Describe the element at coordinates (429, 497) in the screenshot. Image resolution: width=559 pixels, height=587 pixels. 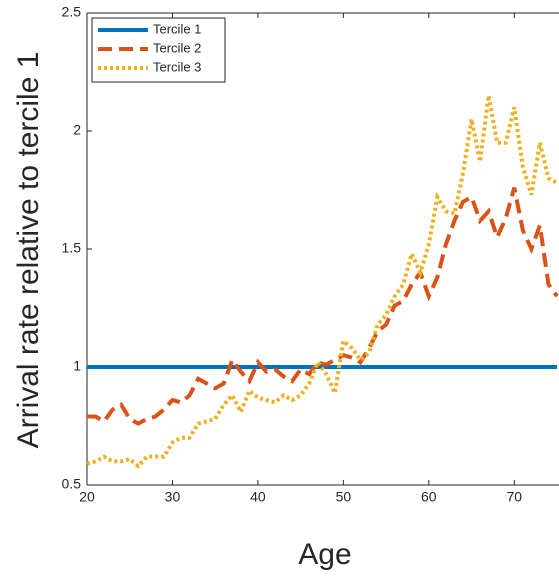
I see `x-tick-label: 60` at that location.